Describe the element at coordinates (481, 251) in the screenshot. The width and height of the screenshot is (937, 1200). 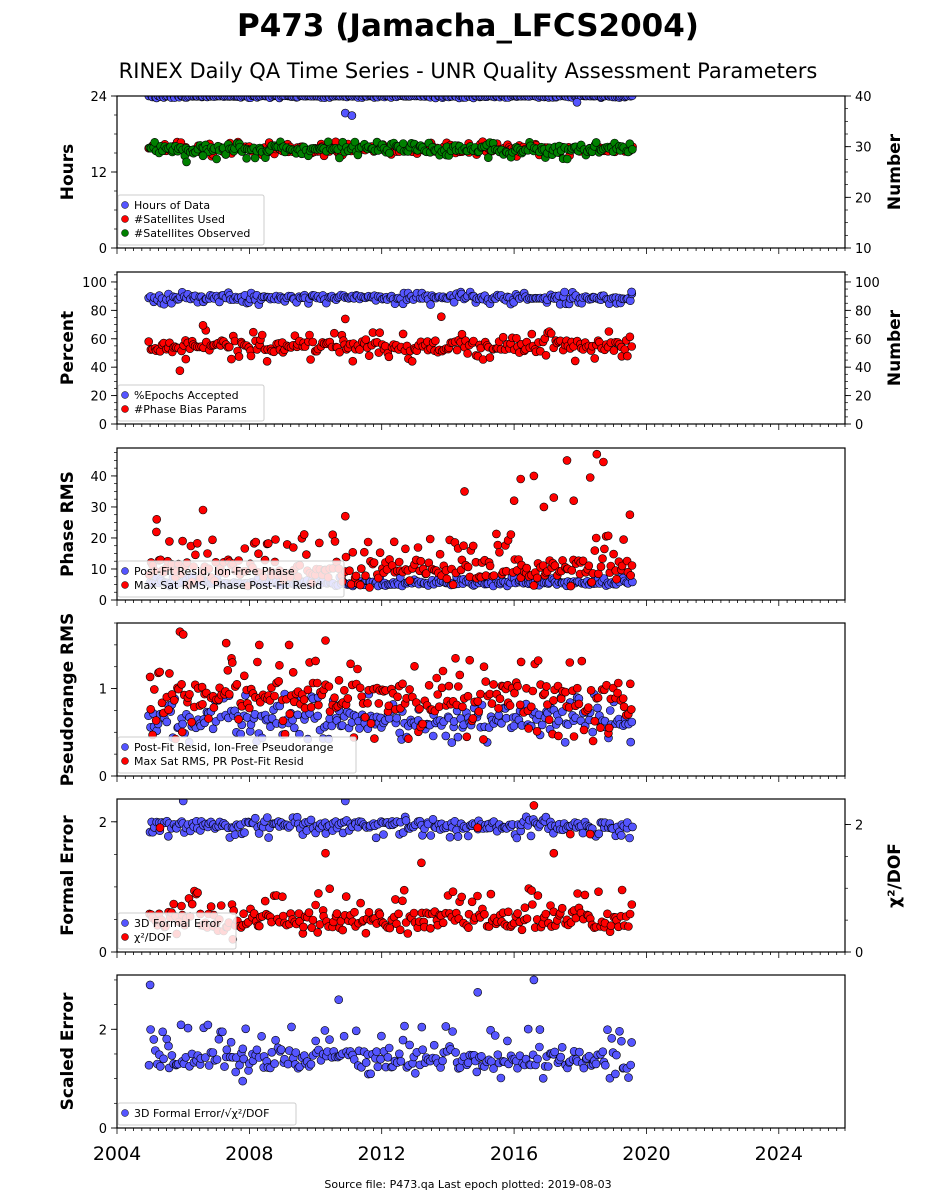
I see `x-ticks` at that location.